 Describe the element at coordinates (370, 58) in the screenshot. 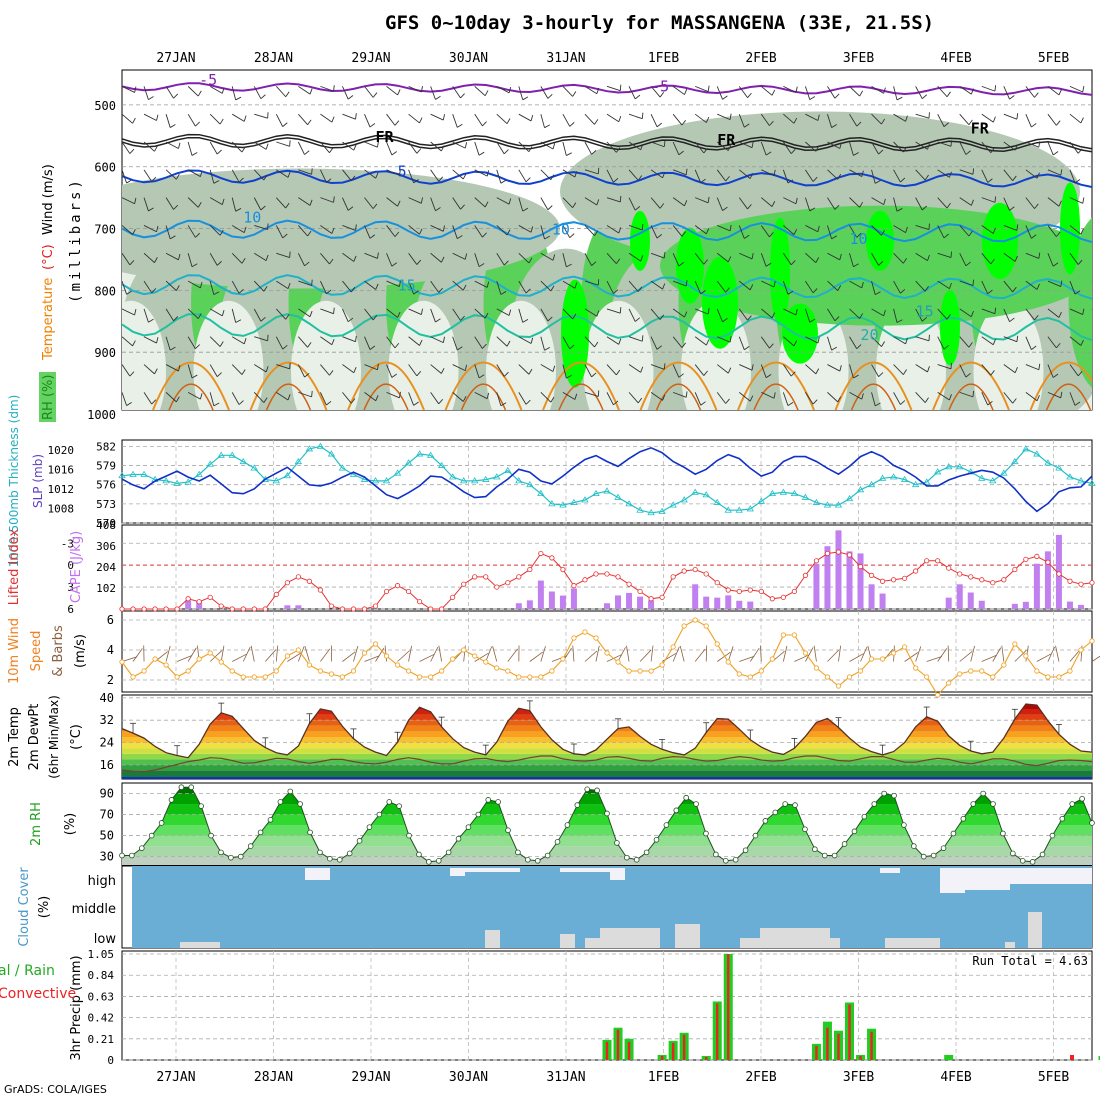

I see `top-date-label: 29JAN` at that location.